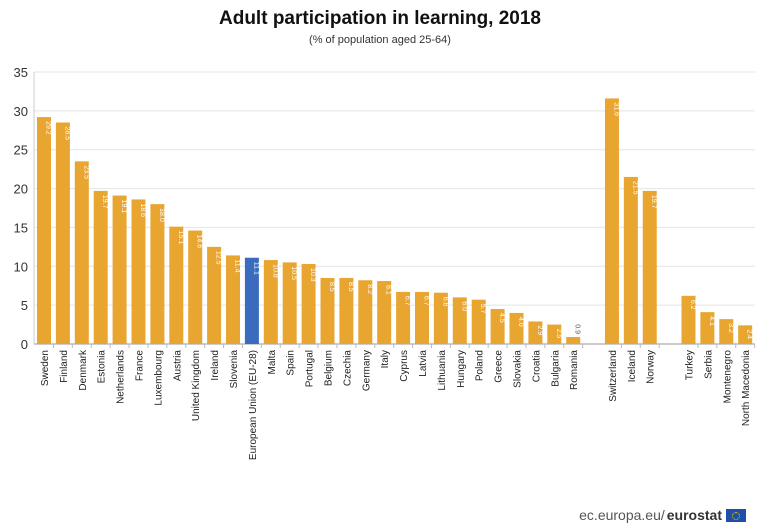 The width and height of the screenshot is (760, 531). I want to click on data-label: 0.9, so click(577, 329).